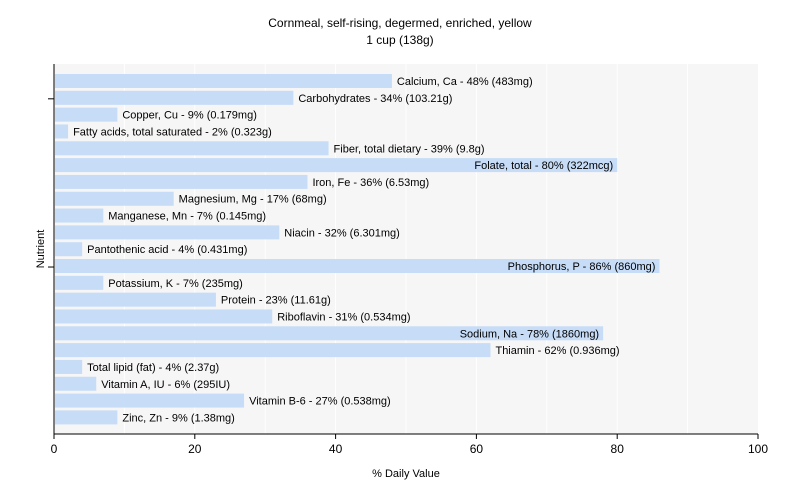 Image resolution: width=800 pixels, height=500 pixels. I want to click on bar-label: Total lipid (fat) - 4% (2.37g), so click(153, 368).